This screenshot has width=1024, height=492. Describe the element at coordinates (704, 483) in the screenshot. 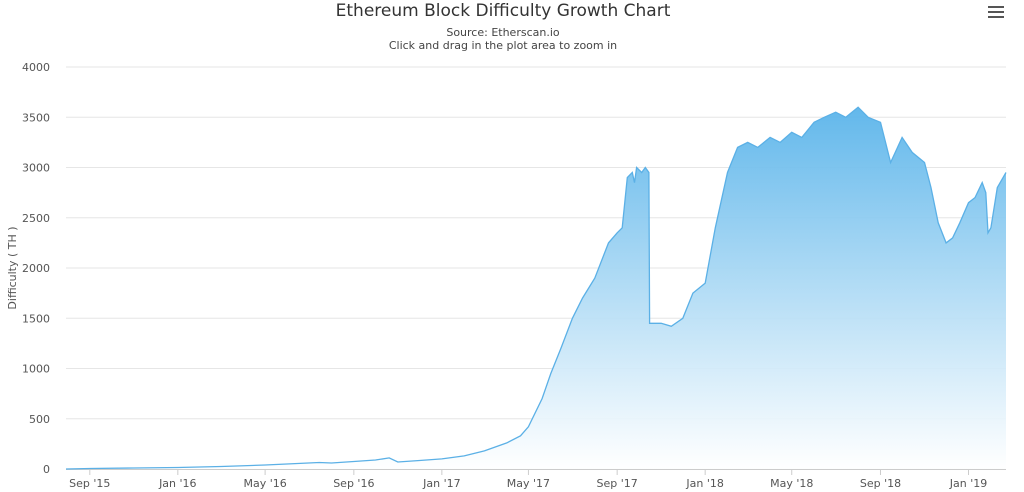

I see `x-tick-label: Jan '18` at that location.